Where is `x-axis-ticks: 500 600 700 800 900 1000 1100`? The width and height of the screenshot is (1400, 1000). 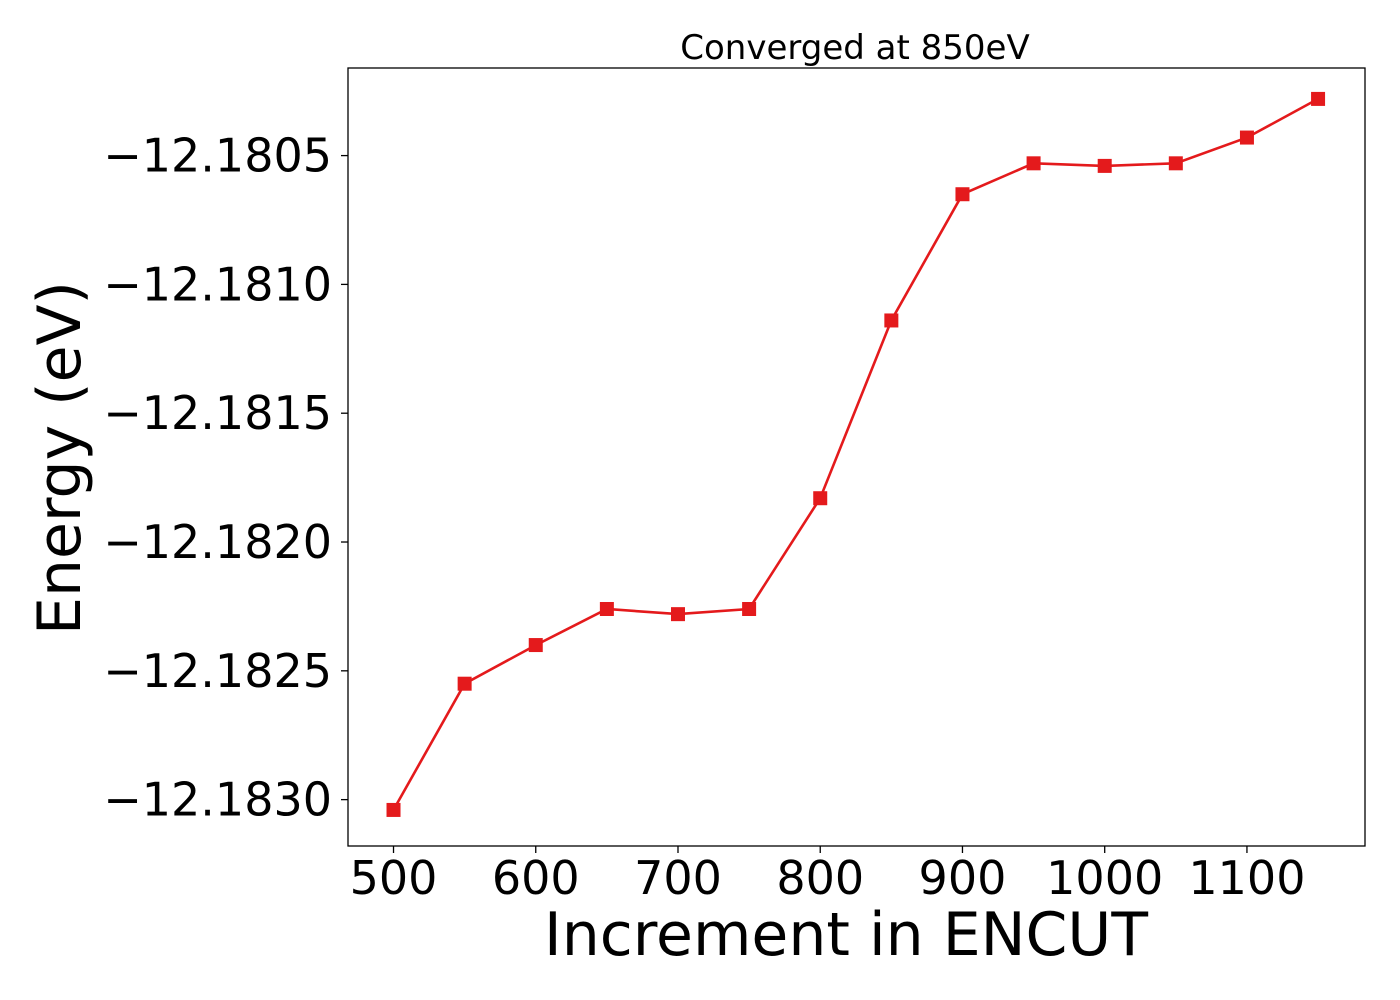
x-axis-ticks: 500 600 700 800 900 1000 1100 is located at coordinates (827, 875).